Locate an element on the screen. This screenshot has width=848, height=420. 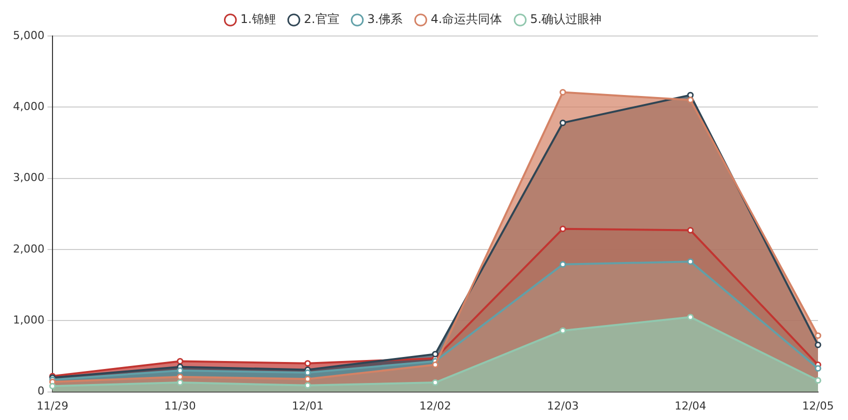
y-tick-label: 1,000 is located at coordinates (28, 320).